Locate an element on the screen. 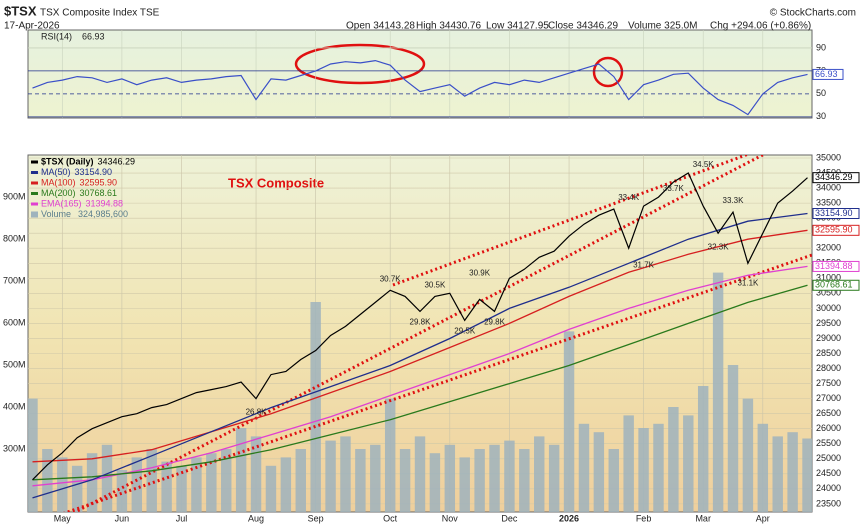 The height and width of the screenshot is (524, 860). x-tick-label: Apr is located at coordinates (763, 518).